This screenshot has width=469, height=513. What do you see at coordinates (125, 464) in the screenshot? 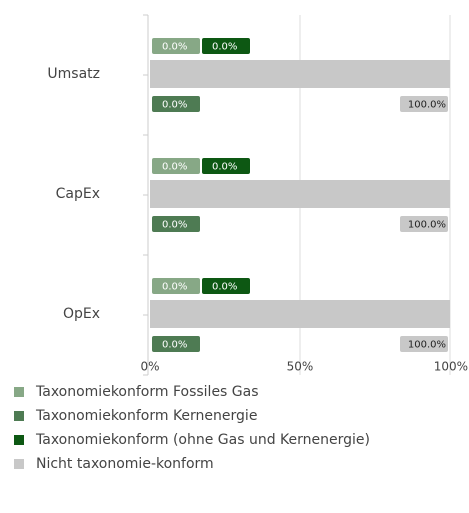
I see `legend-label: Nicht taxonomie-konform` at bounding box center [125, 464].